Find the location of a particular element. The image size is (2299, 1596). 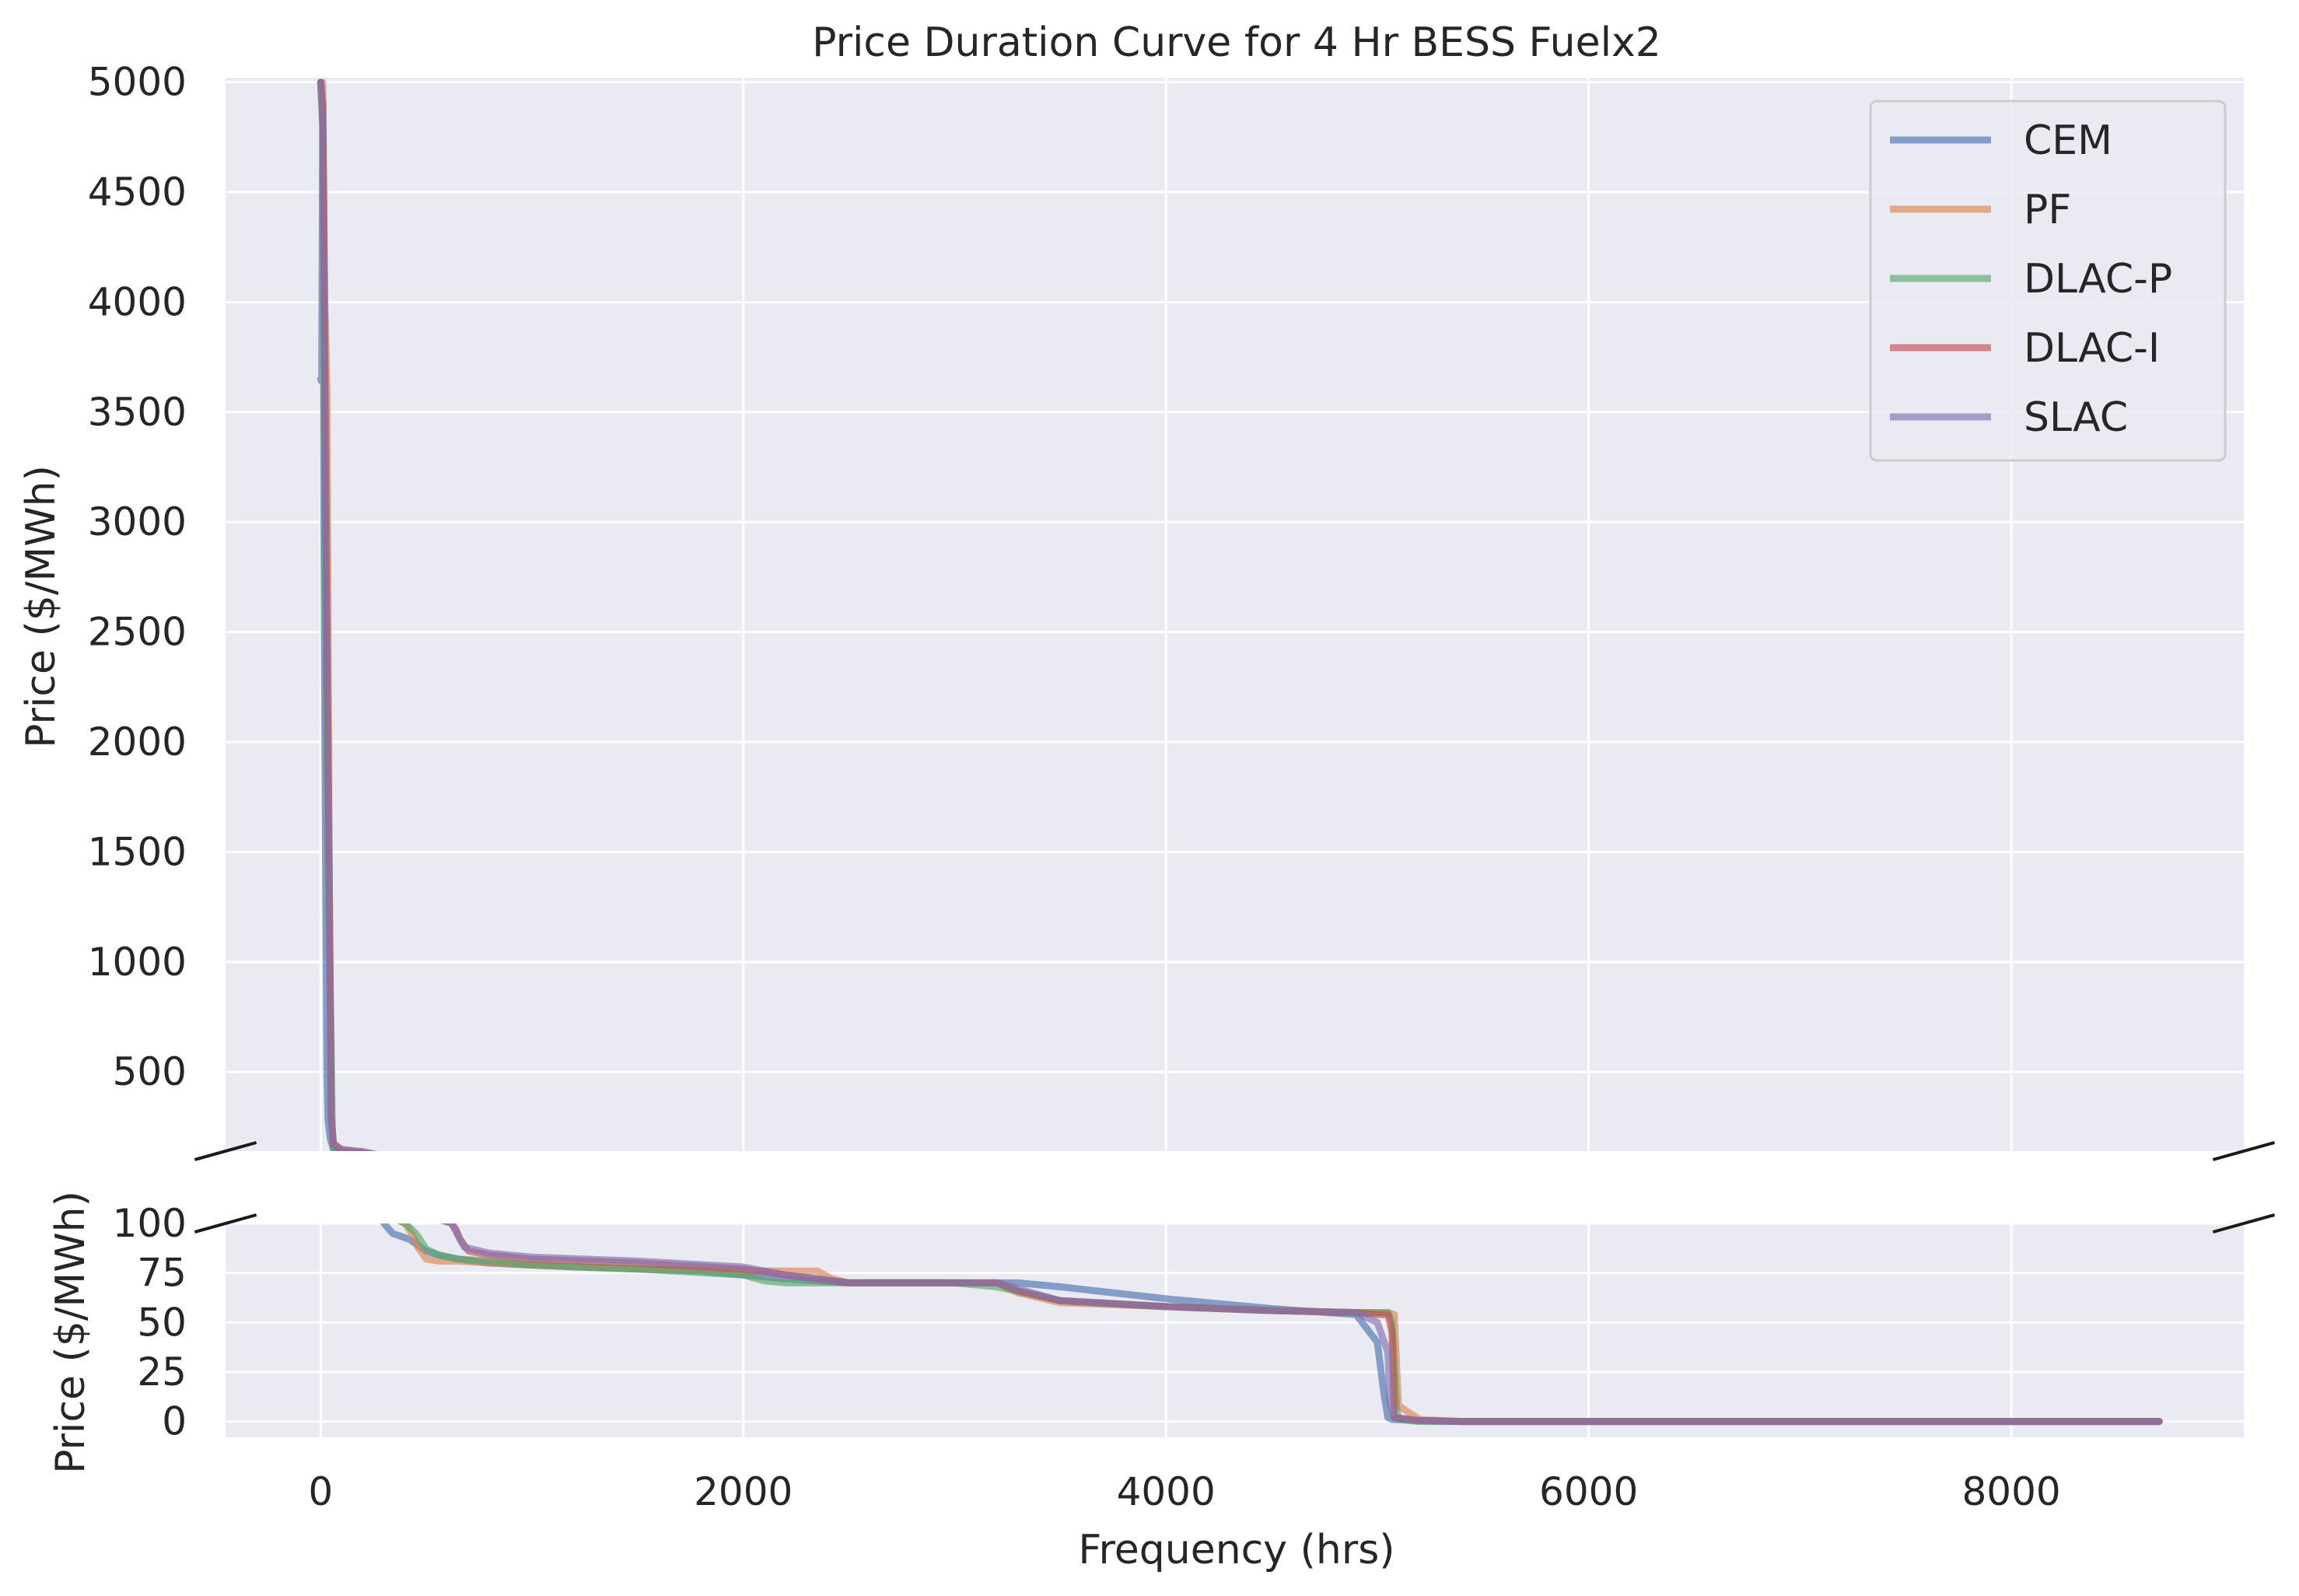

legend-label-cem: CEM is located at coordinates (2068, 141).